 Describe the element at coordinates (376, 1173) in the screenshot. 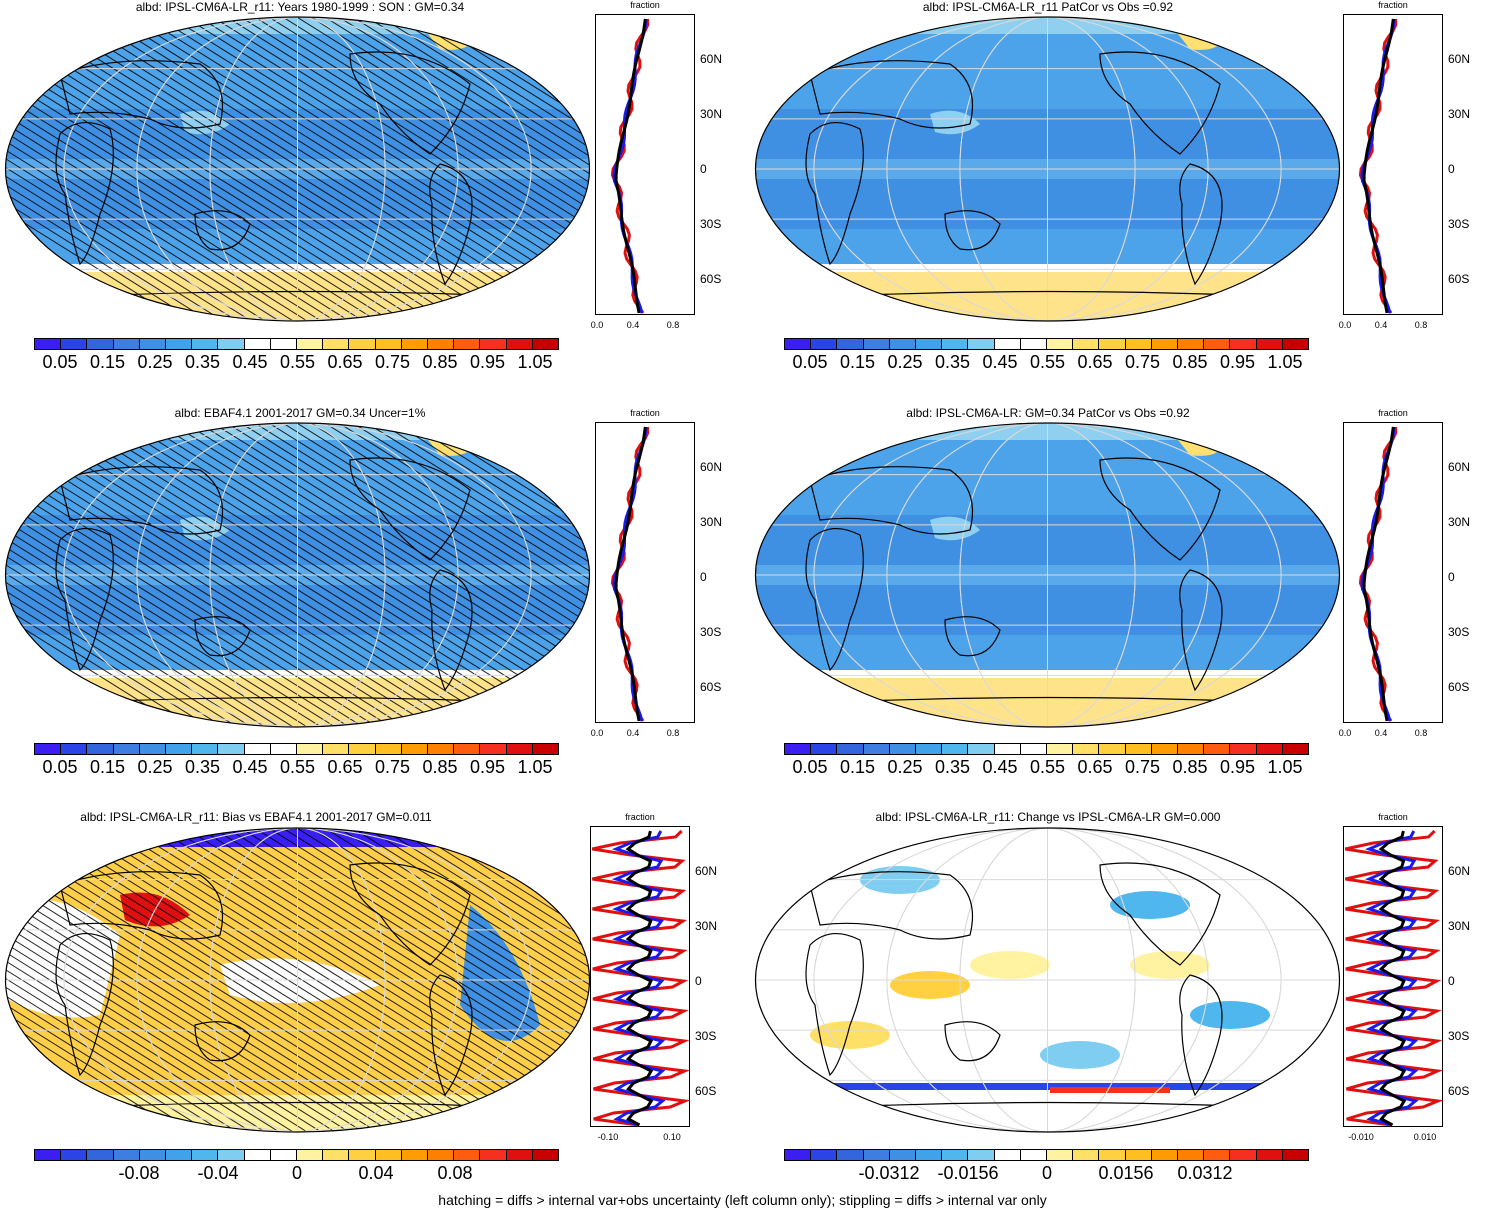

I see `colorbar-tick-label: 0.04` at that location.